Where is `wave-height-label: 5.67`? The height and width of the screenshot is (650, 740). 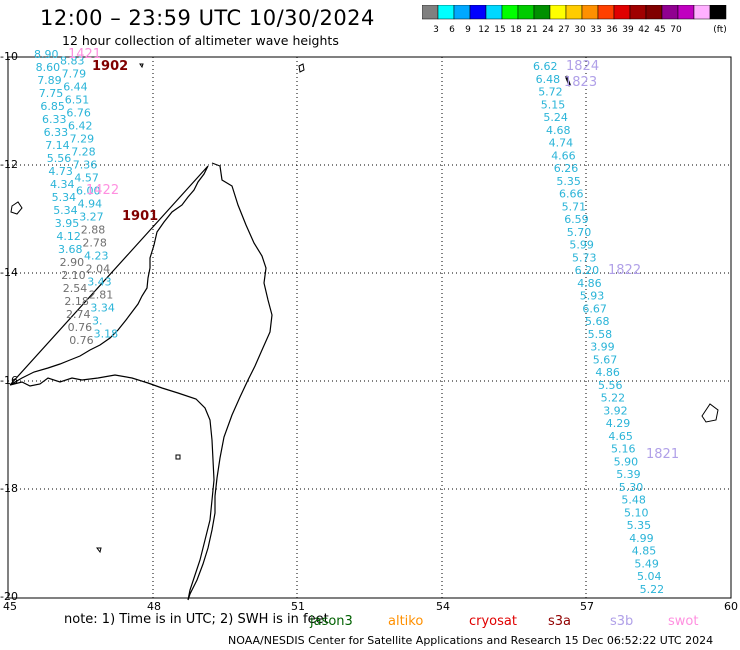 wave-height-label: 5.67 is located at coordinates (605, 359).